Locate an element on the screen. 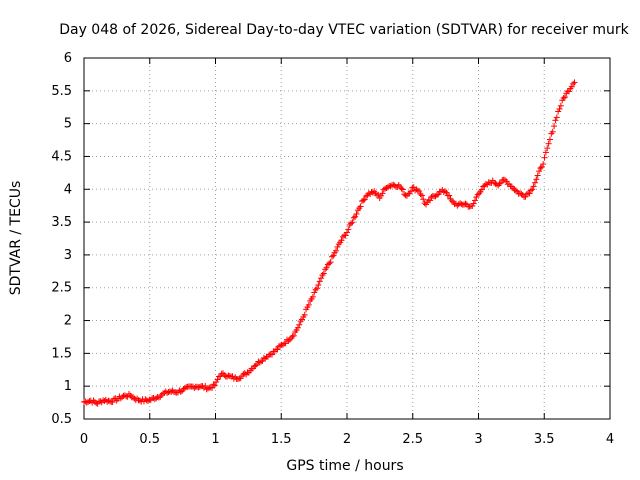  y-tick-label: 3 is located at coordinates (68, 255).